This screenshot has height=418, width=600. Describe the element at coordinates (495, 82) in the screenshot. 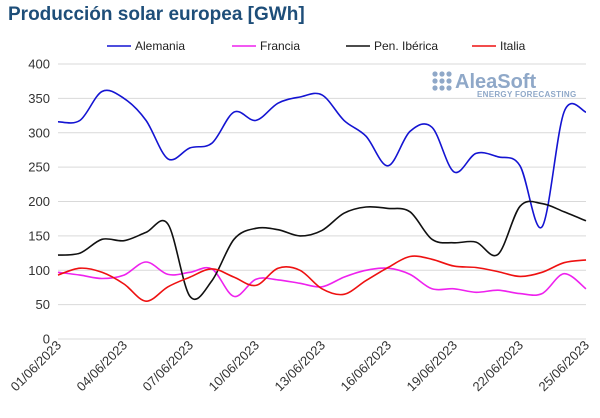

I see `watermark-brand: AleaSoft` at that location.